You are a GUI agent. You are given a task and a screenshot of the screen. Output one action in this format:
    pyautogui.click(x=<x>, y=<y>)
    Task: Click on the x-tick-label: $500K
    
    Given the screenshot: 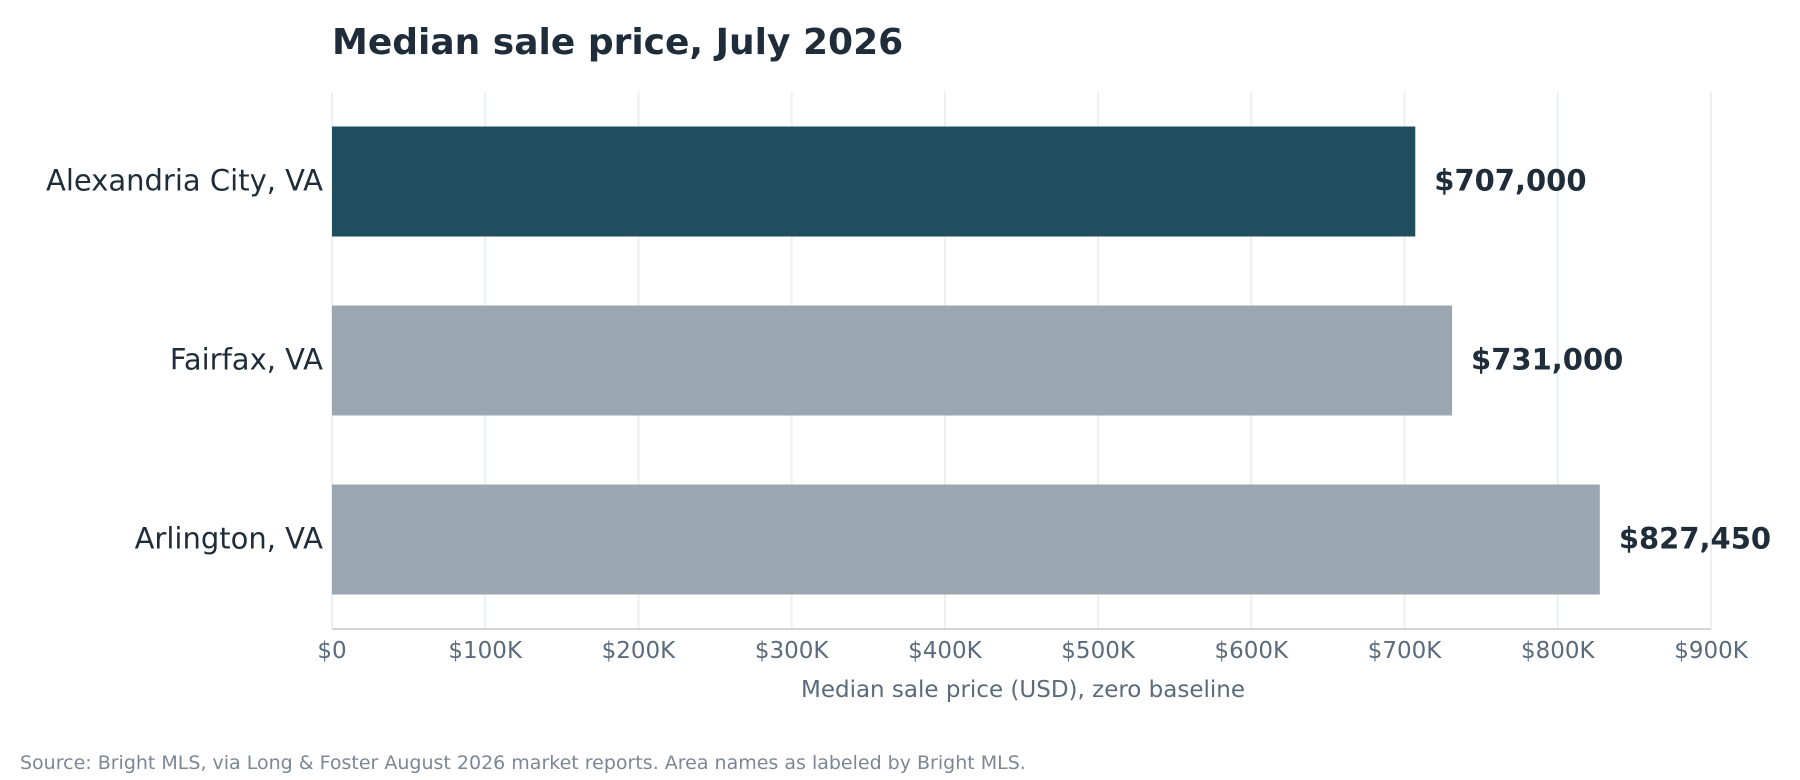 What is the action you would take?
    pyautogui.click(x=1098, y=651)
    